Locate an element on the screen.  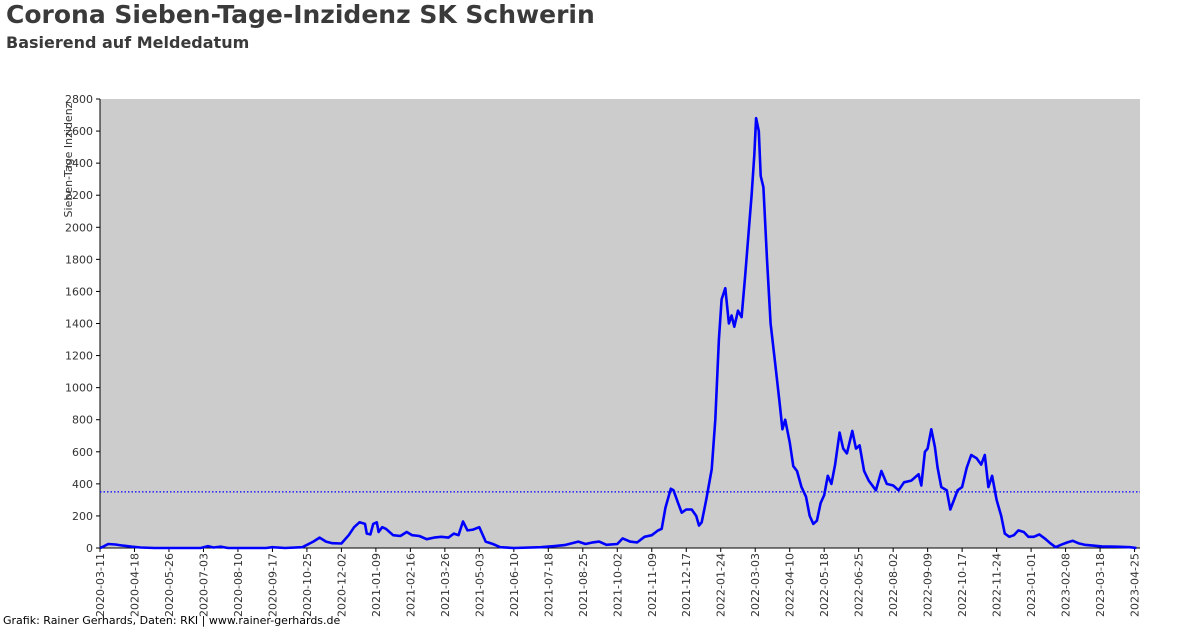
y-tick-label: 600 is located at coordinates (82, 452).